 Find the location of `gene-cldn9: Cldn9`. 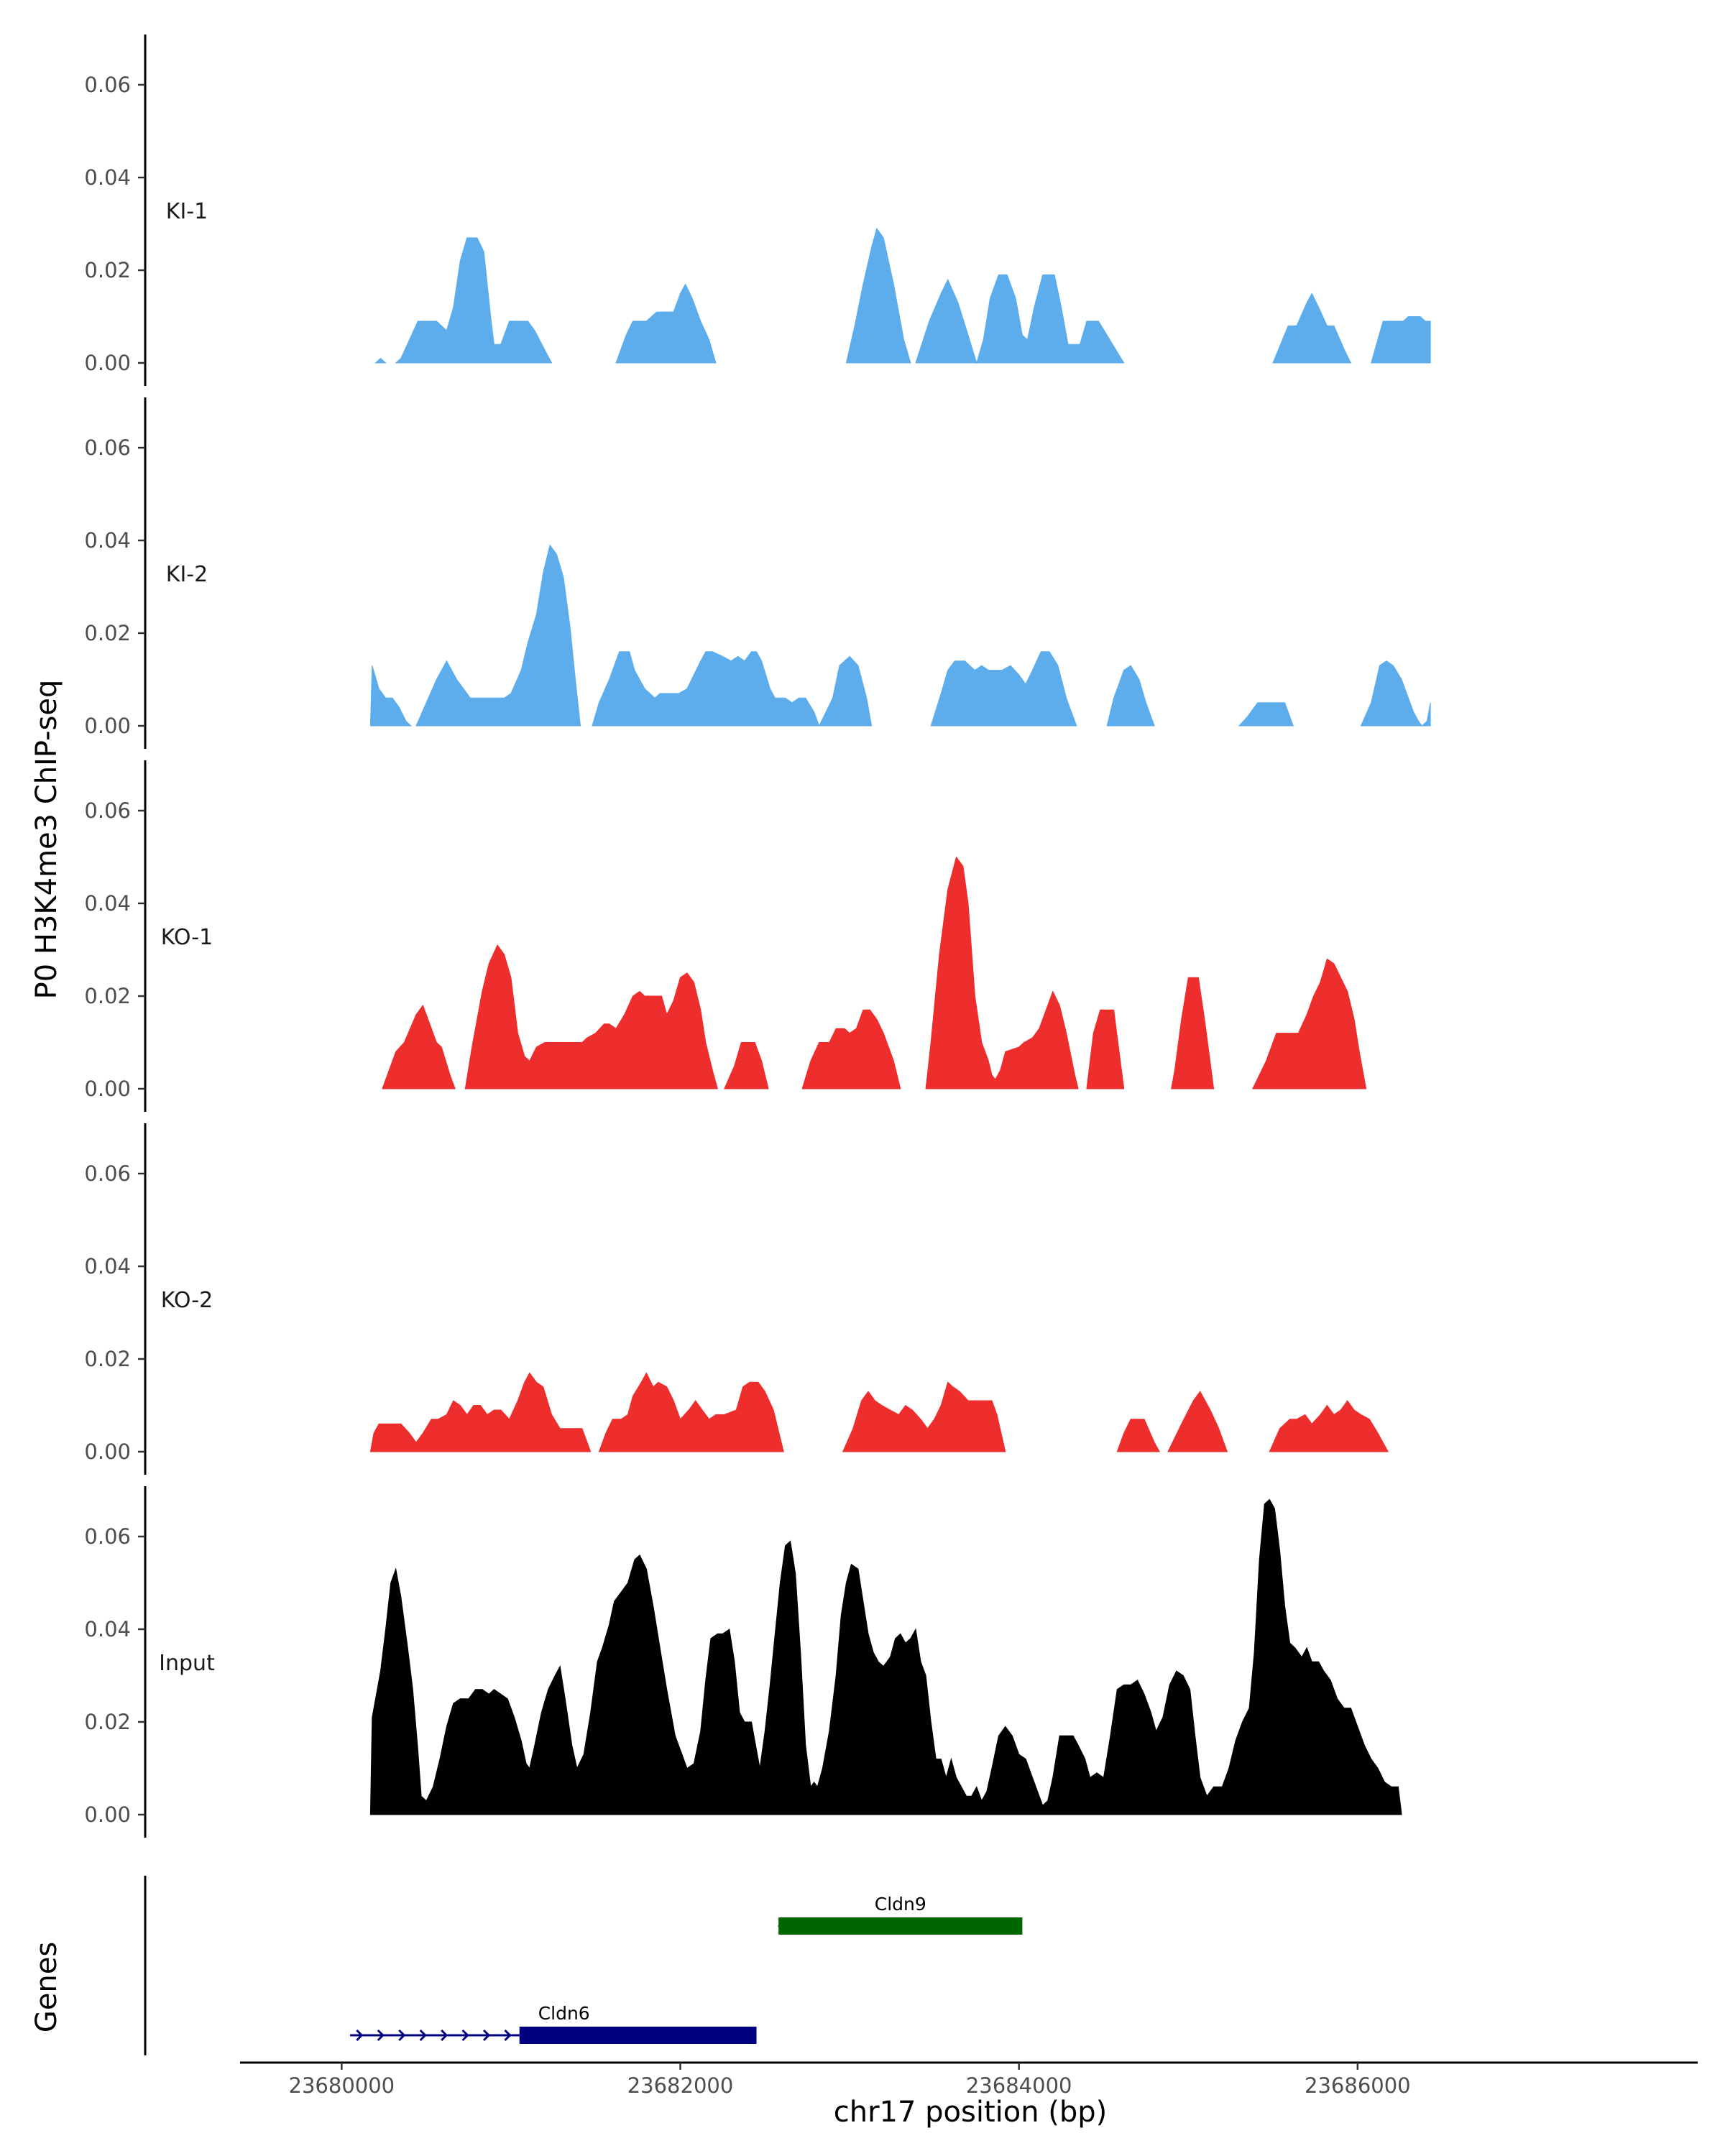

gene-cldn9: Cldn9 is located at coordinates (900, 1914).